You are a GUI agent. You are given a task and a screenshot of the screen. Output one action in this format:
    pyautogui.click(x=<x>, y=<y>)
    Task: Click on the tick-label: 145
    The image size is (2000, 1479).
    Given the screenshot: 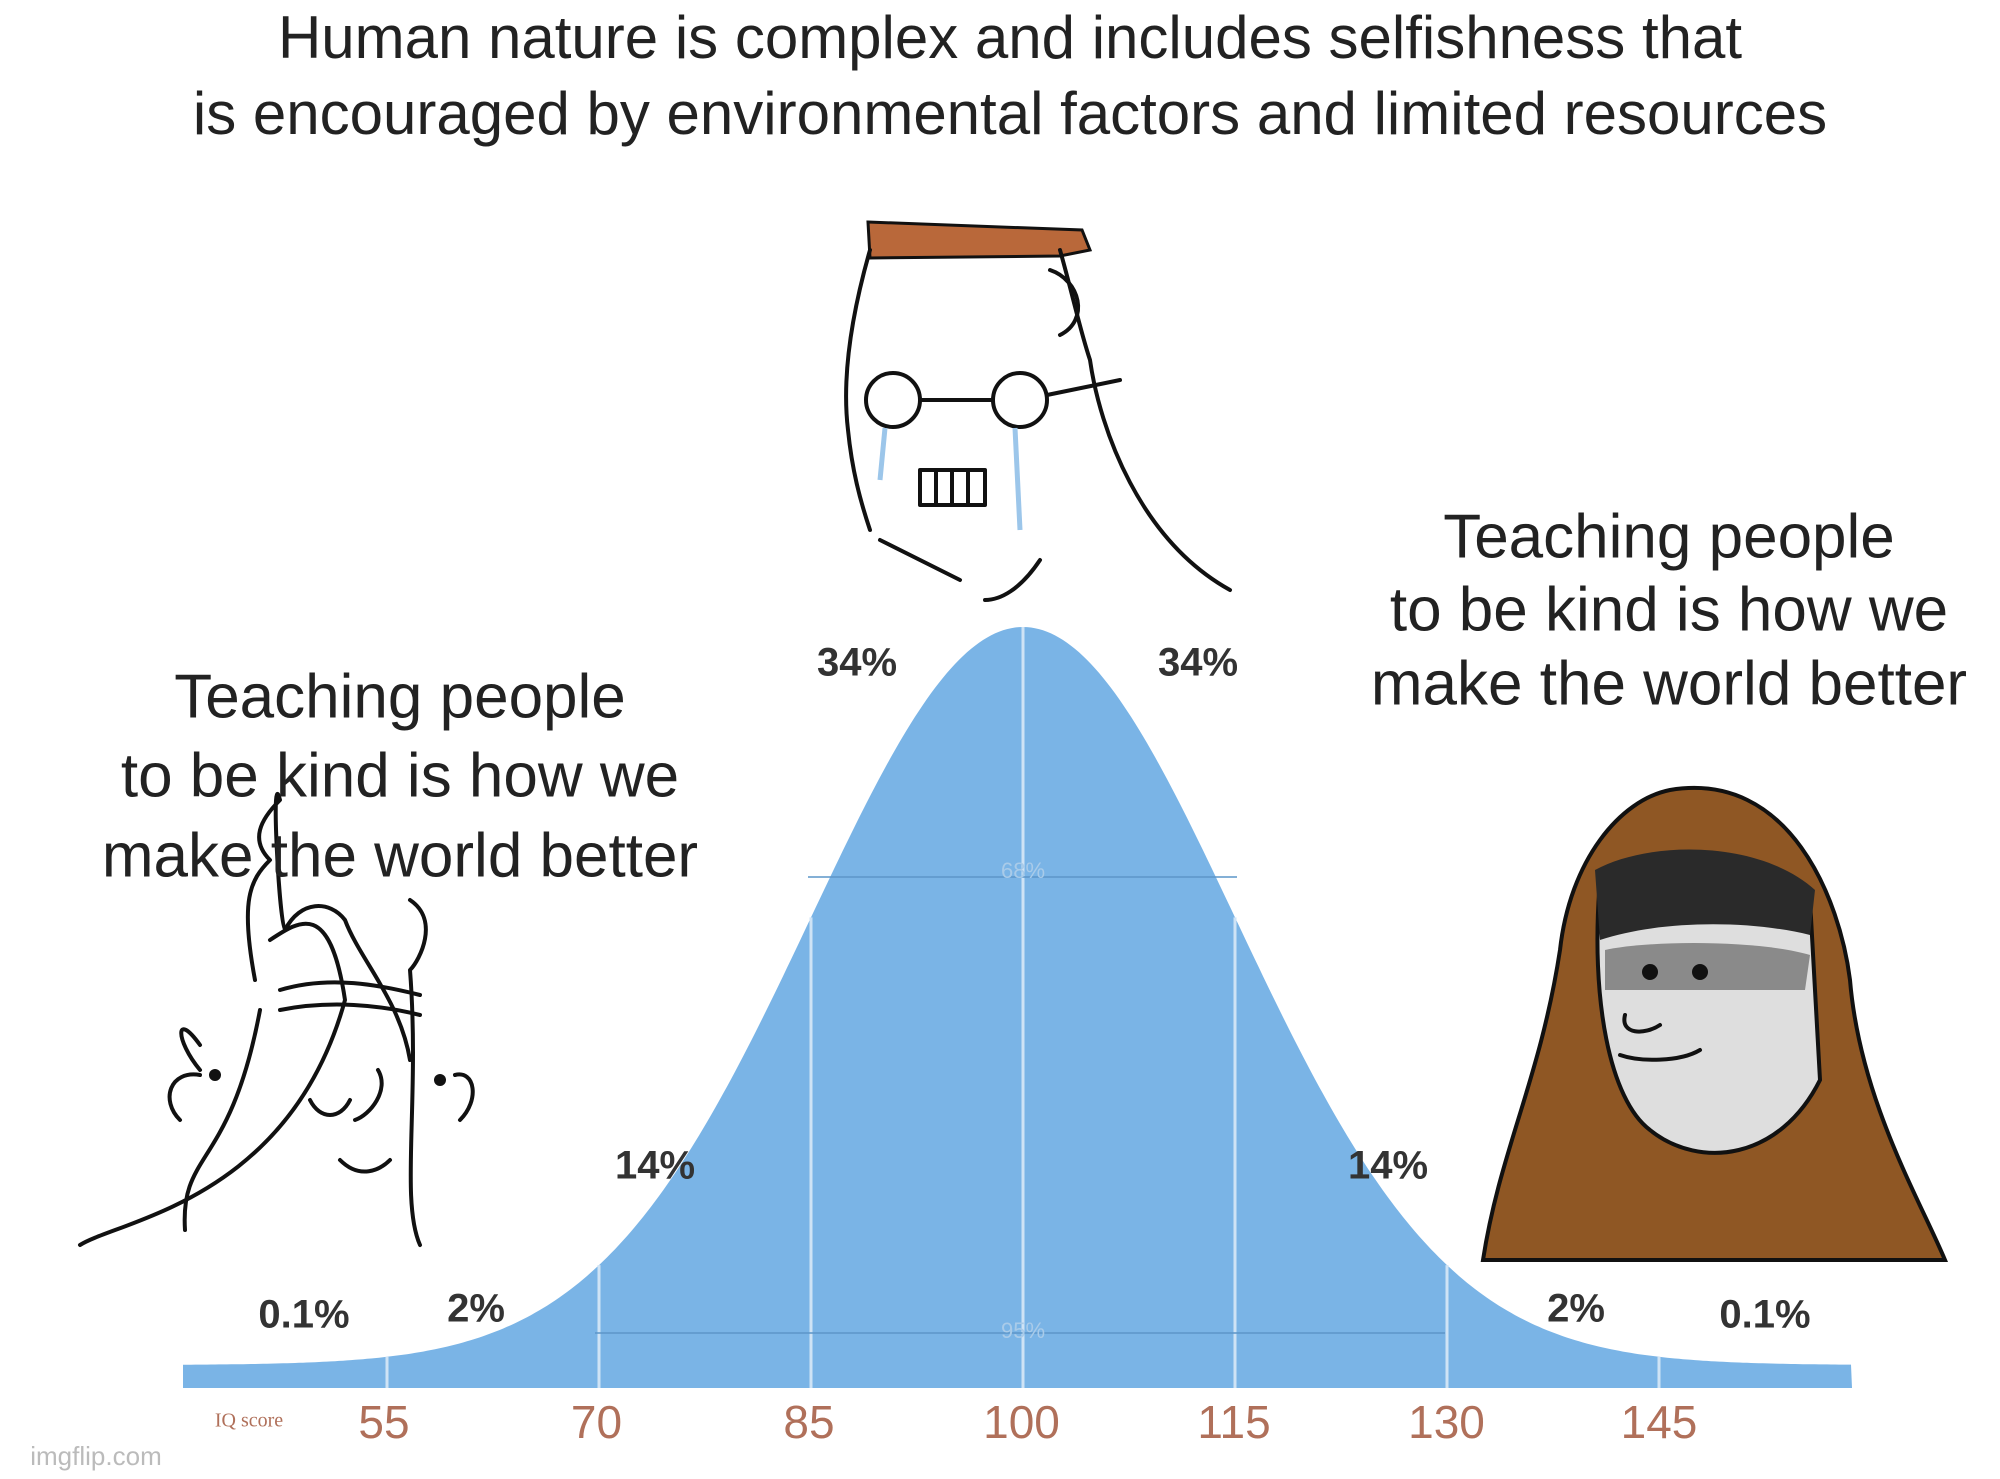 What is the action you would take?
    pyautogui.click(x=1659, y=1422)
    